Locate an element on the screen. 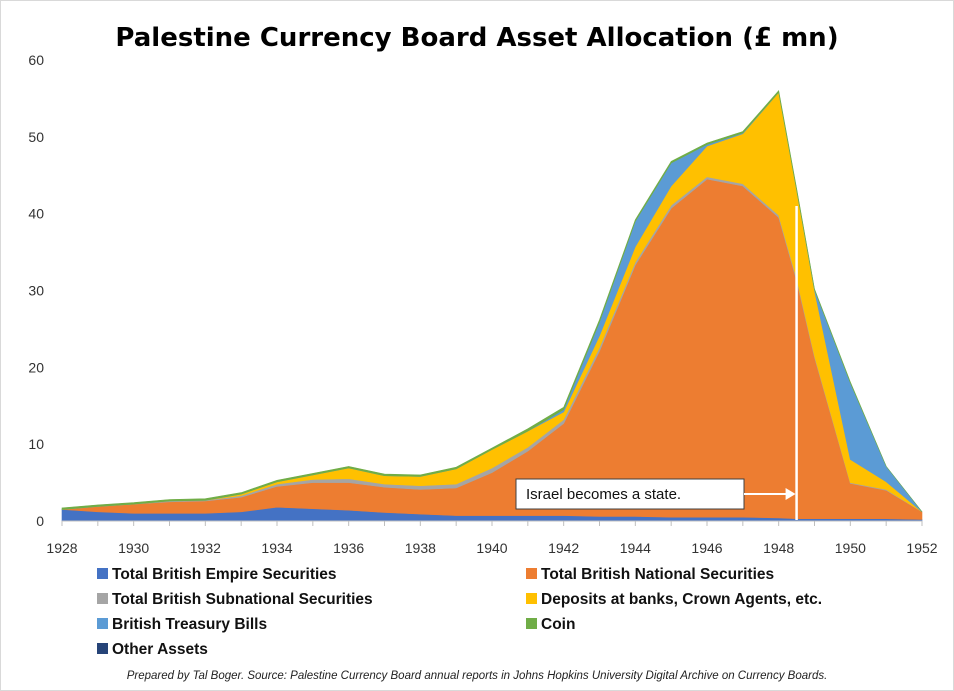 The height and width of the screenshot is (691, 954). y-tick-label: 40 is located at coordinates (36, 214).